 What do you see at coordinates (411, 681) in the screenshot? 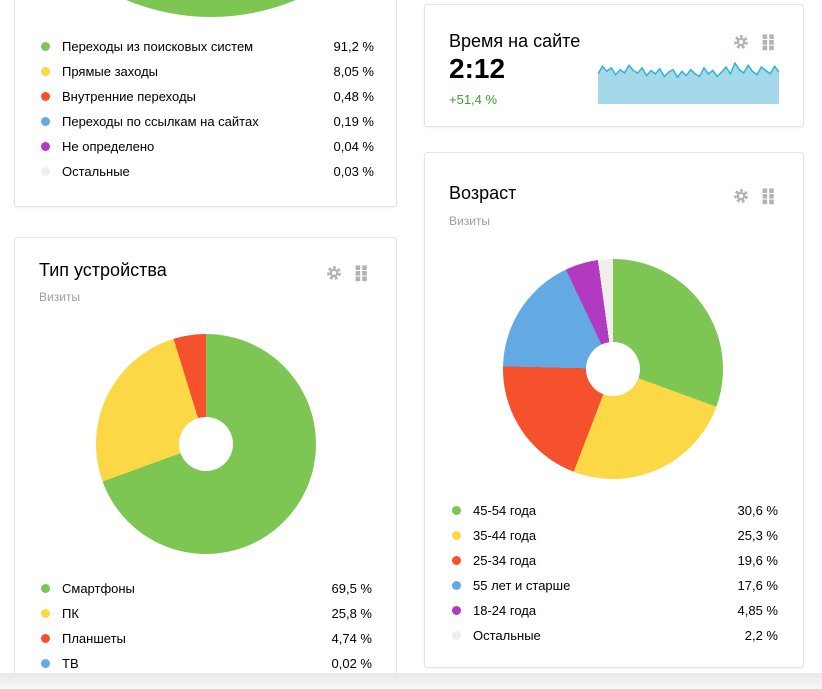
I see `page-bottom-edge` at bounding box center [411, 681].